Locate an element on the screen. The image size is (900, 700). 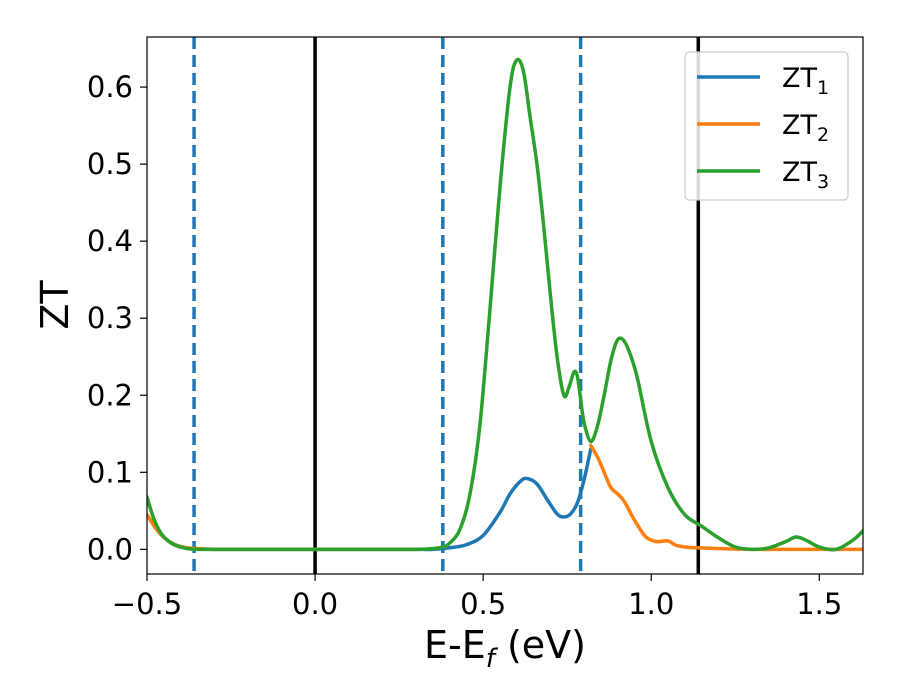
legend-label: ZT3 is located at coordinates (805, 175).